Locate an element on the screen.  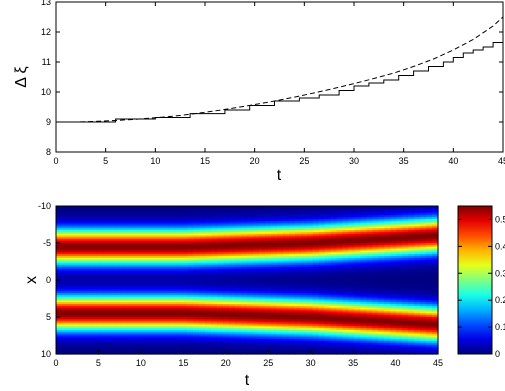
y-tick-label: 8 is located at coordinates (48, 152).